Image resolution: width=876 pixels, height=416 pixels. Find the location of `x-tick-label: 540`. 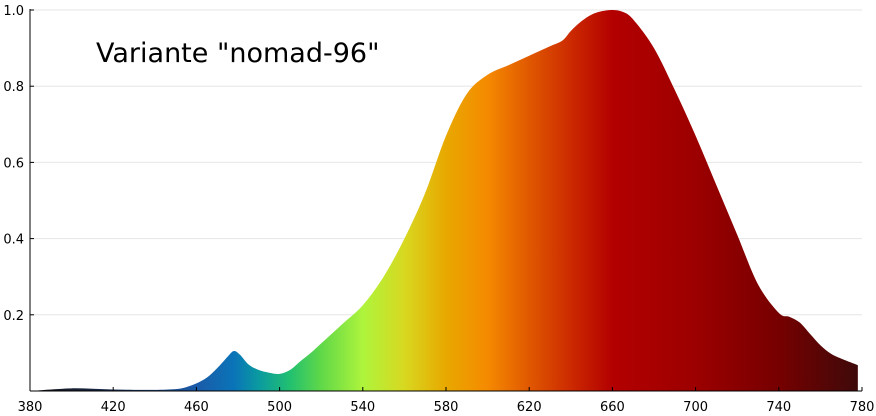

x-tick-label: 540 is located at coordinates (362, 407).